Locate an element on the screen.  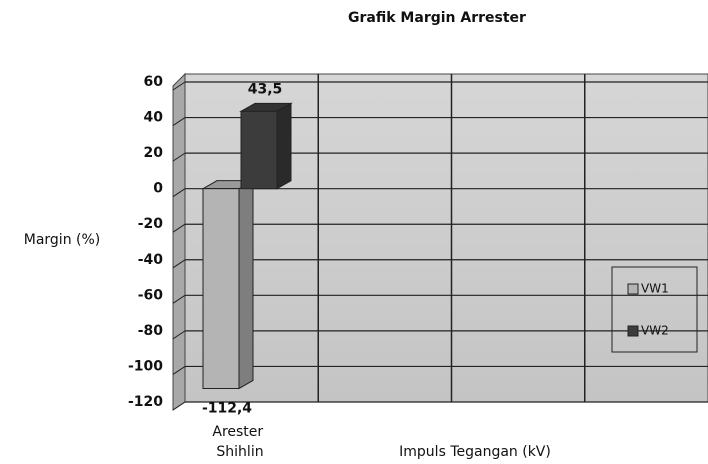
y-tick-label: -60 is located at coordinates (151, 295).